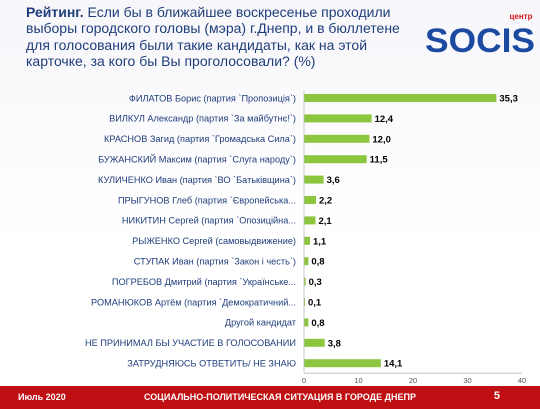  I want to click on x-tick-label: 30, so click(467, 380).